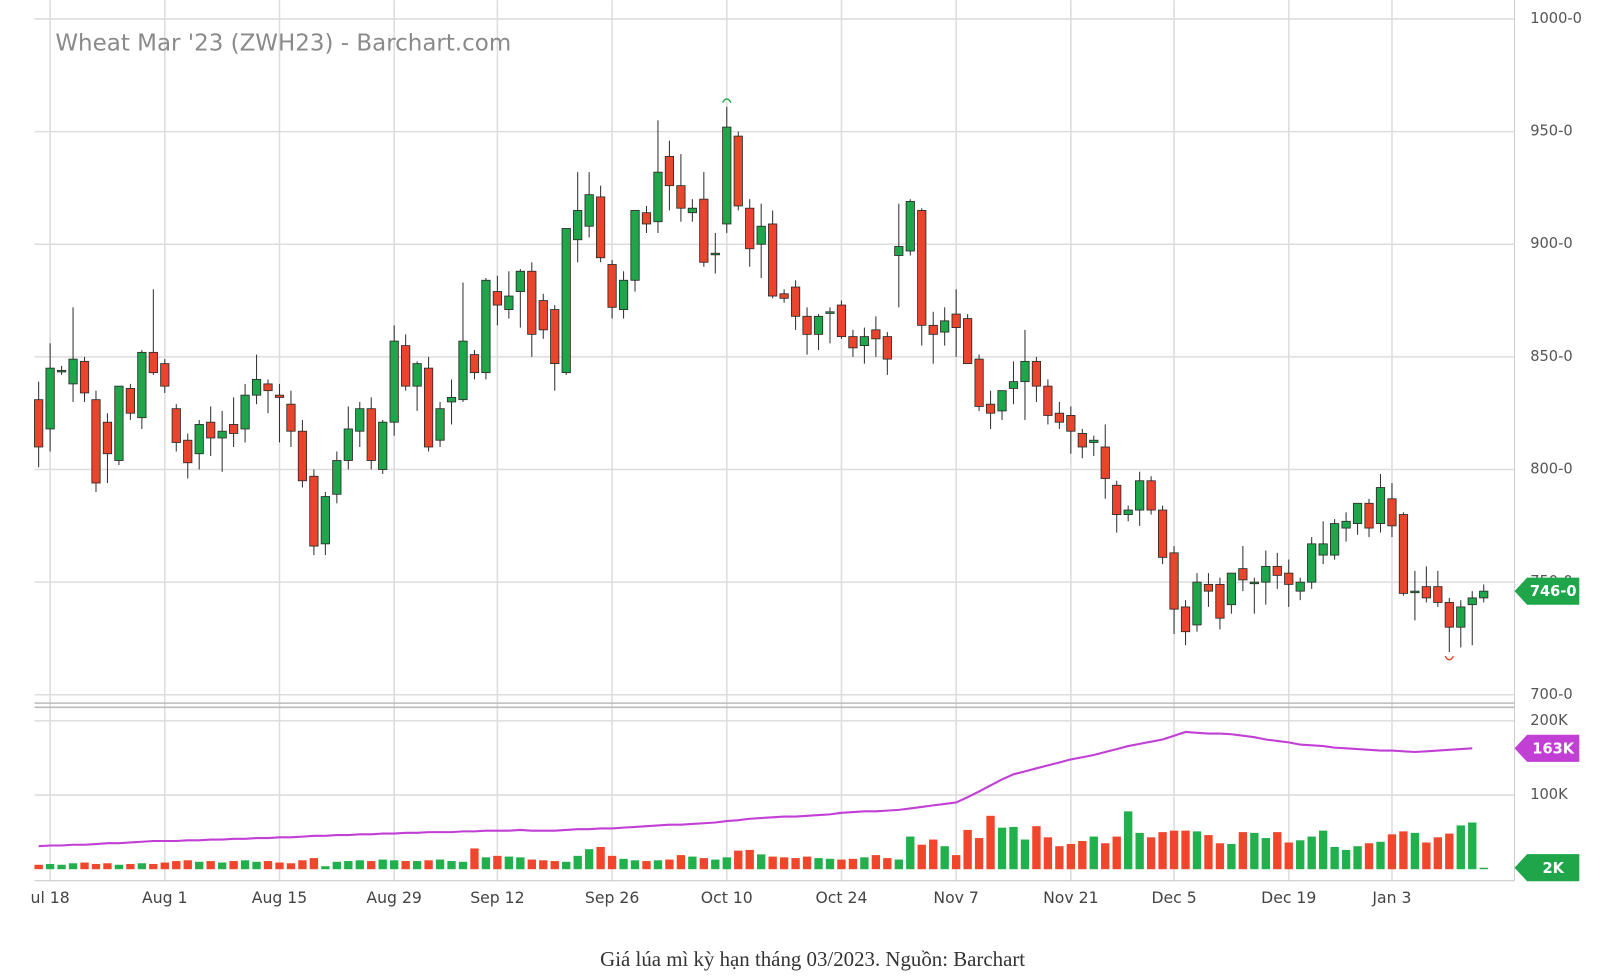 Image resolution: width=1619 pixels, height=978 pixels. I want to click on x-tick-label: Oct 10, so click(727, 897).